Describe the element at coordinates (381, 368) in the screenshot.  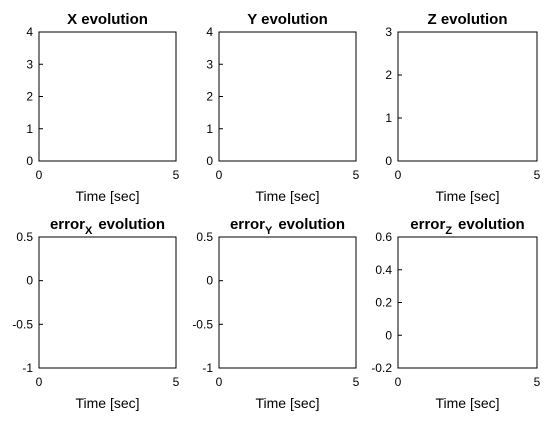
I see `y-tick-label: -0.2` at that location.